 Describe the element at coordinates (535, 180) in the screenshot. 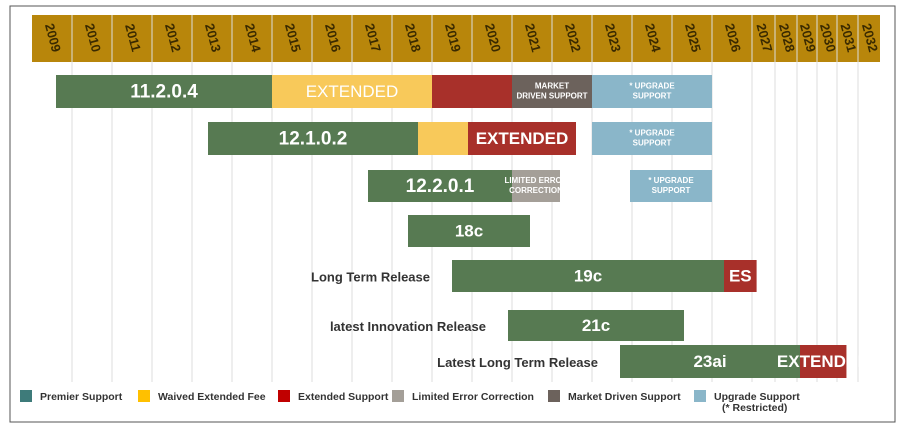

I see `bar-label: LIMITED ERROR` at that location.